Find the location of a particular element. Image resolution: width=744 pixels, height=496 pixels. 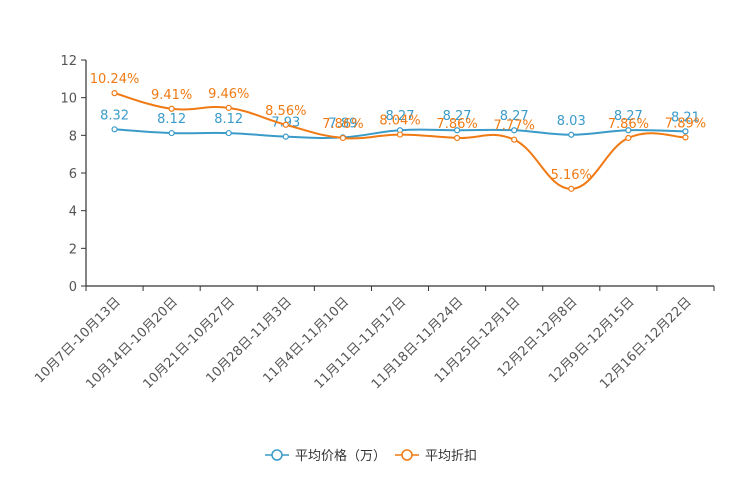

legend-1-marker is located at coordinates (407, 455).